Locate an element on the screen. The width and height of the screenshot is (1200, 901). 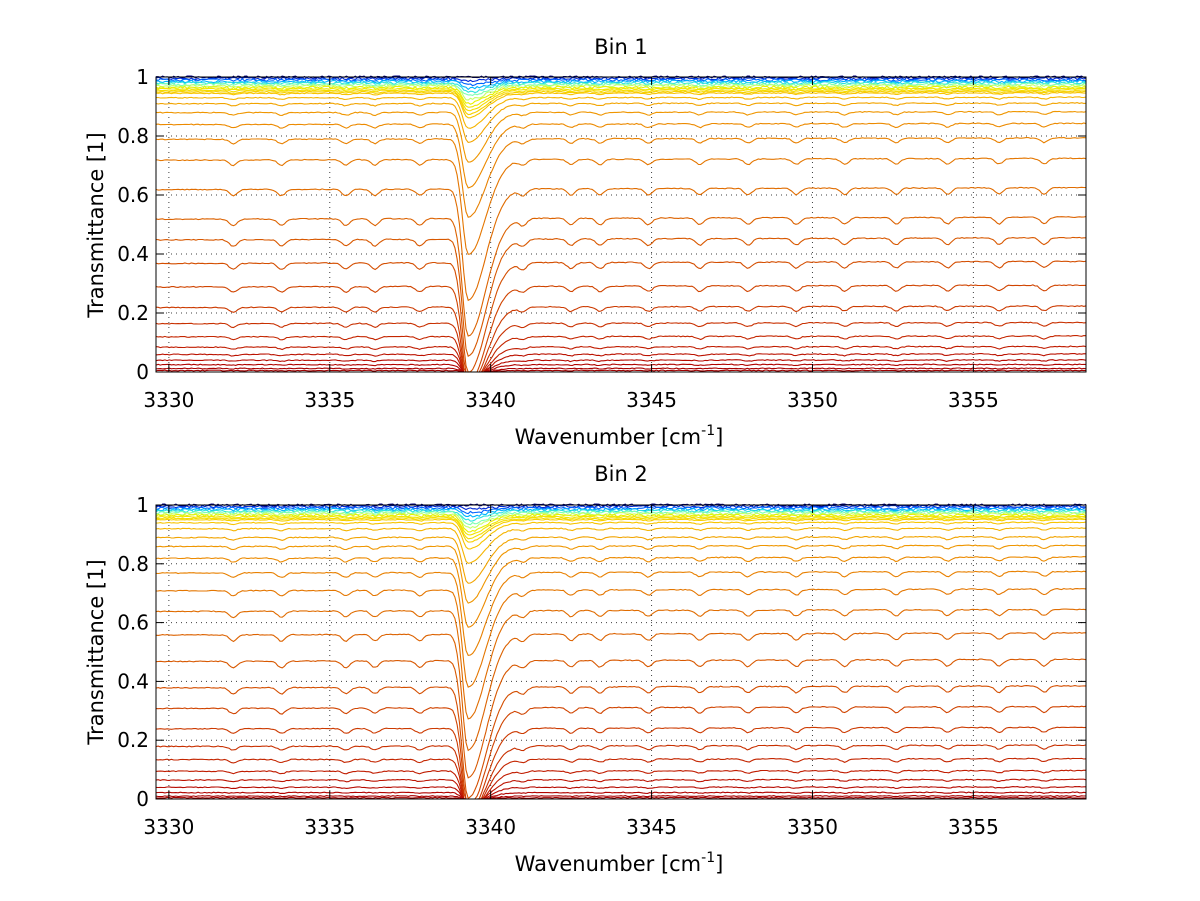
chart-title: Bin 2 is located at coordinates (621, 474).